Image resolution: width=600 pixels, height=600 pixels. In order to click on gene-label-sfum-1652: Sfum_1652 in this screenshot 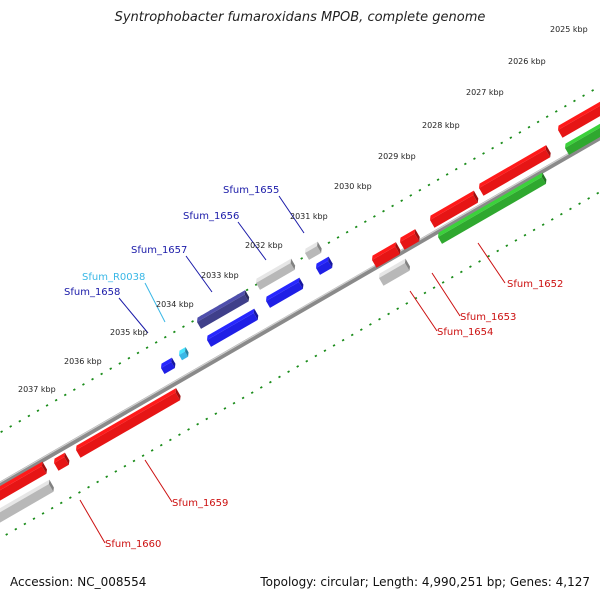, I will do `click(535, 284)`.